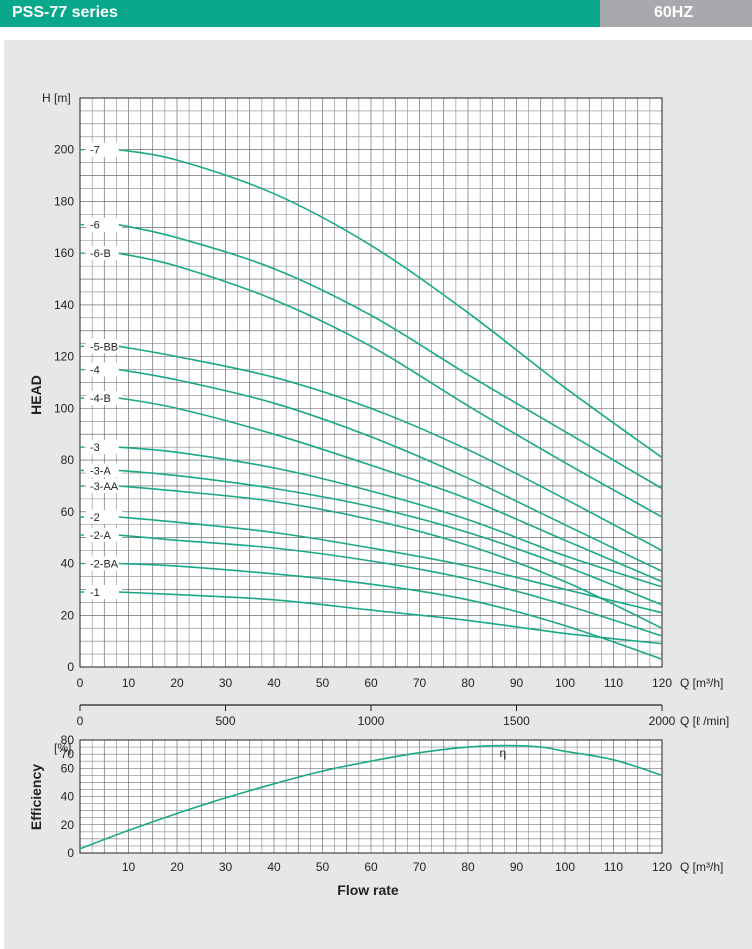 This screenshot has height=949, width=752. I want to click on lmin-tick-label: 1000, so click(371, 721).